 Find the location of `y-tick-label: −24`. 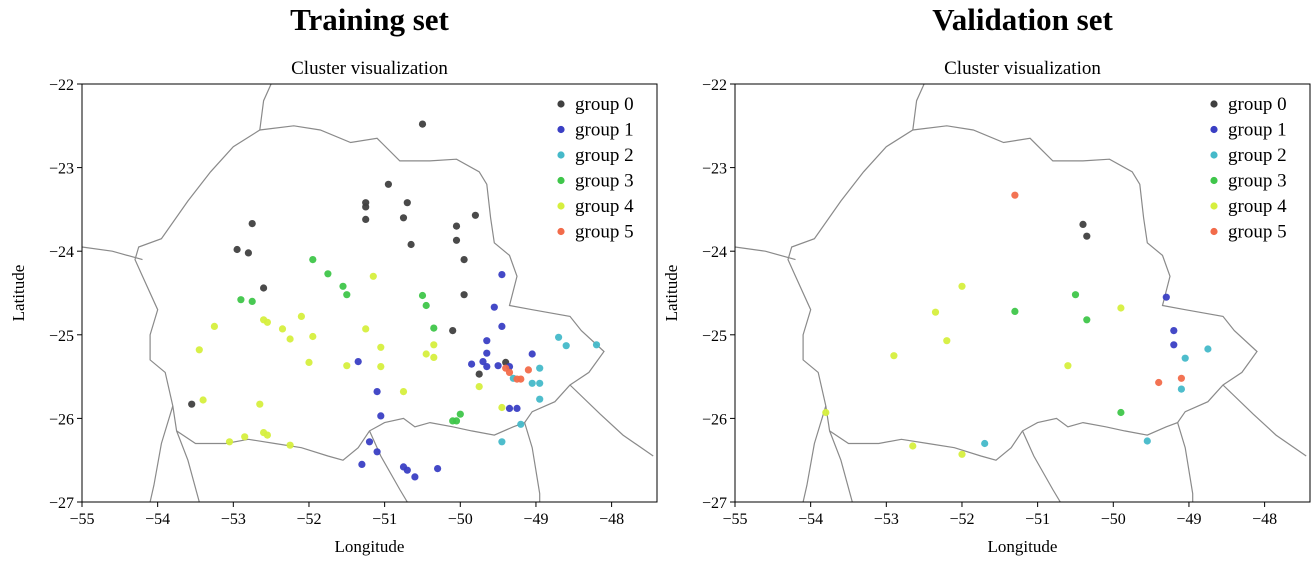

y-tick-label: −24 is located at coordinates (61, 252).